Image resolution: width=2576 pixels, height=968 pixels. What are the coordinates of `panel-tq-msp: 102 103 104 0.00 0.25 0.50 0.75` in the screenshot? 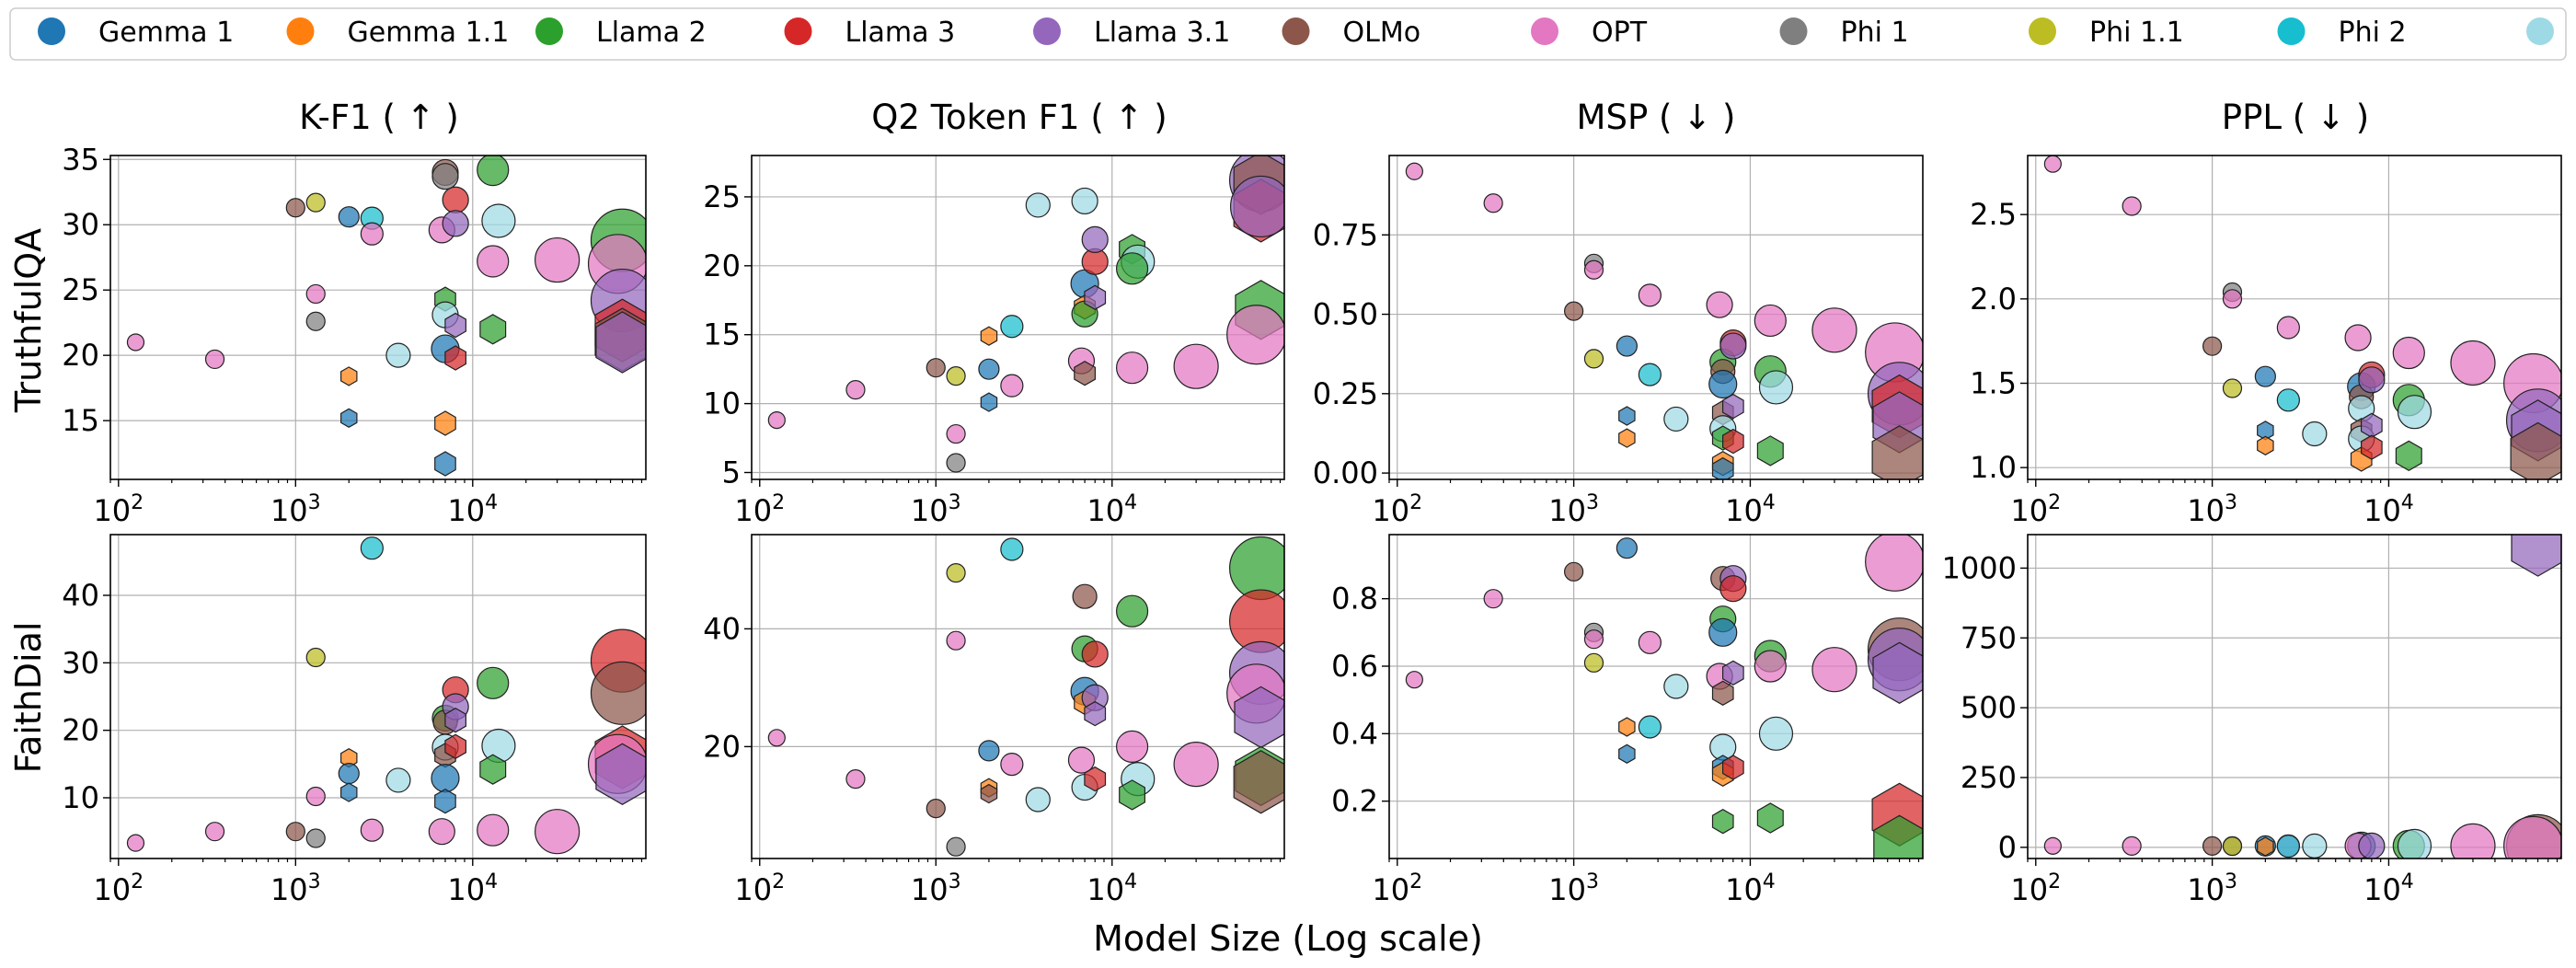 It's located at (1618, 341).